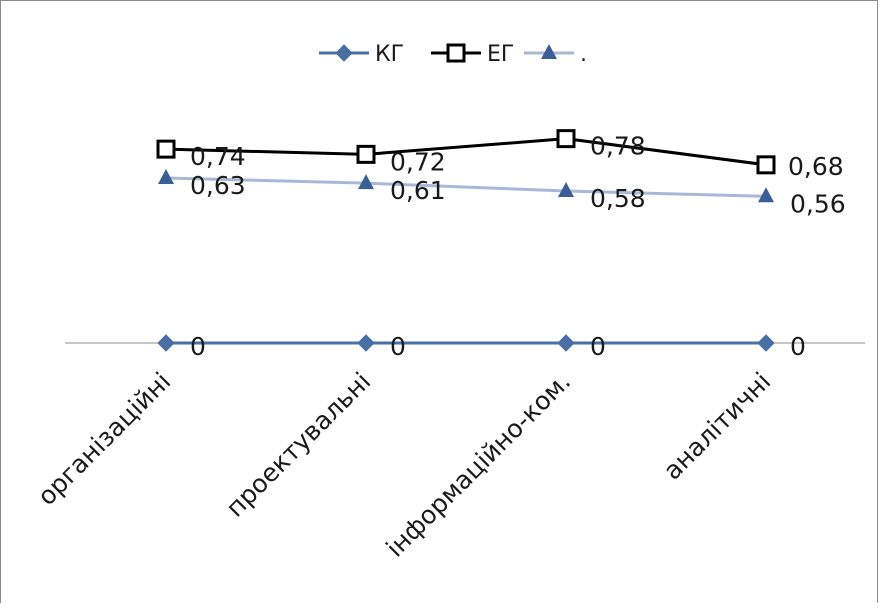  What do you see at coordinates (298, 445) in the screenshot?
I see `category-label: проектувальні` at bounding box center [298, 445].